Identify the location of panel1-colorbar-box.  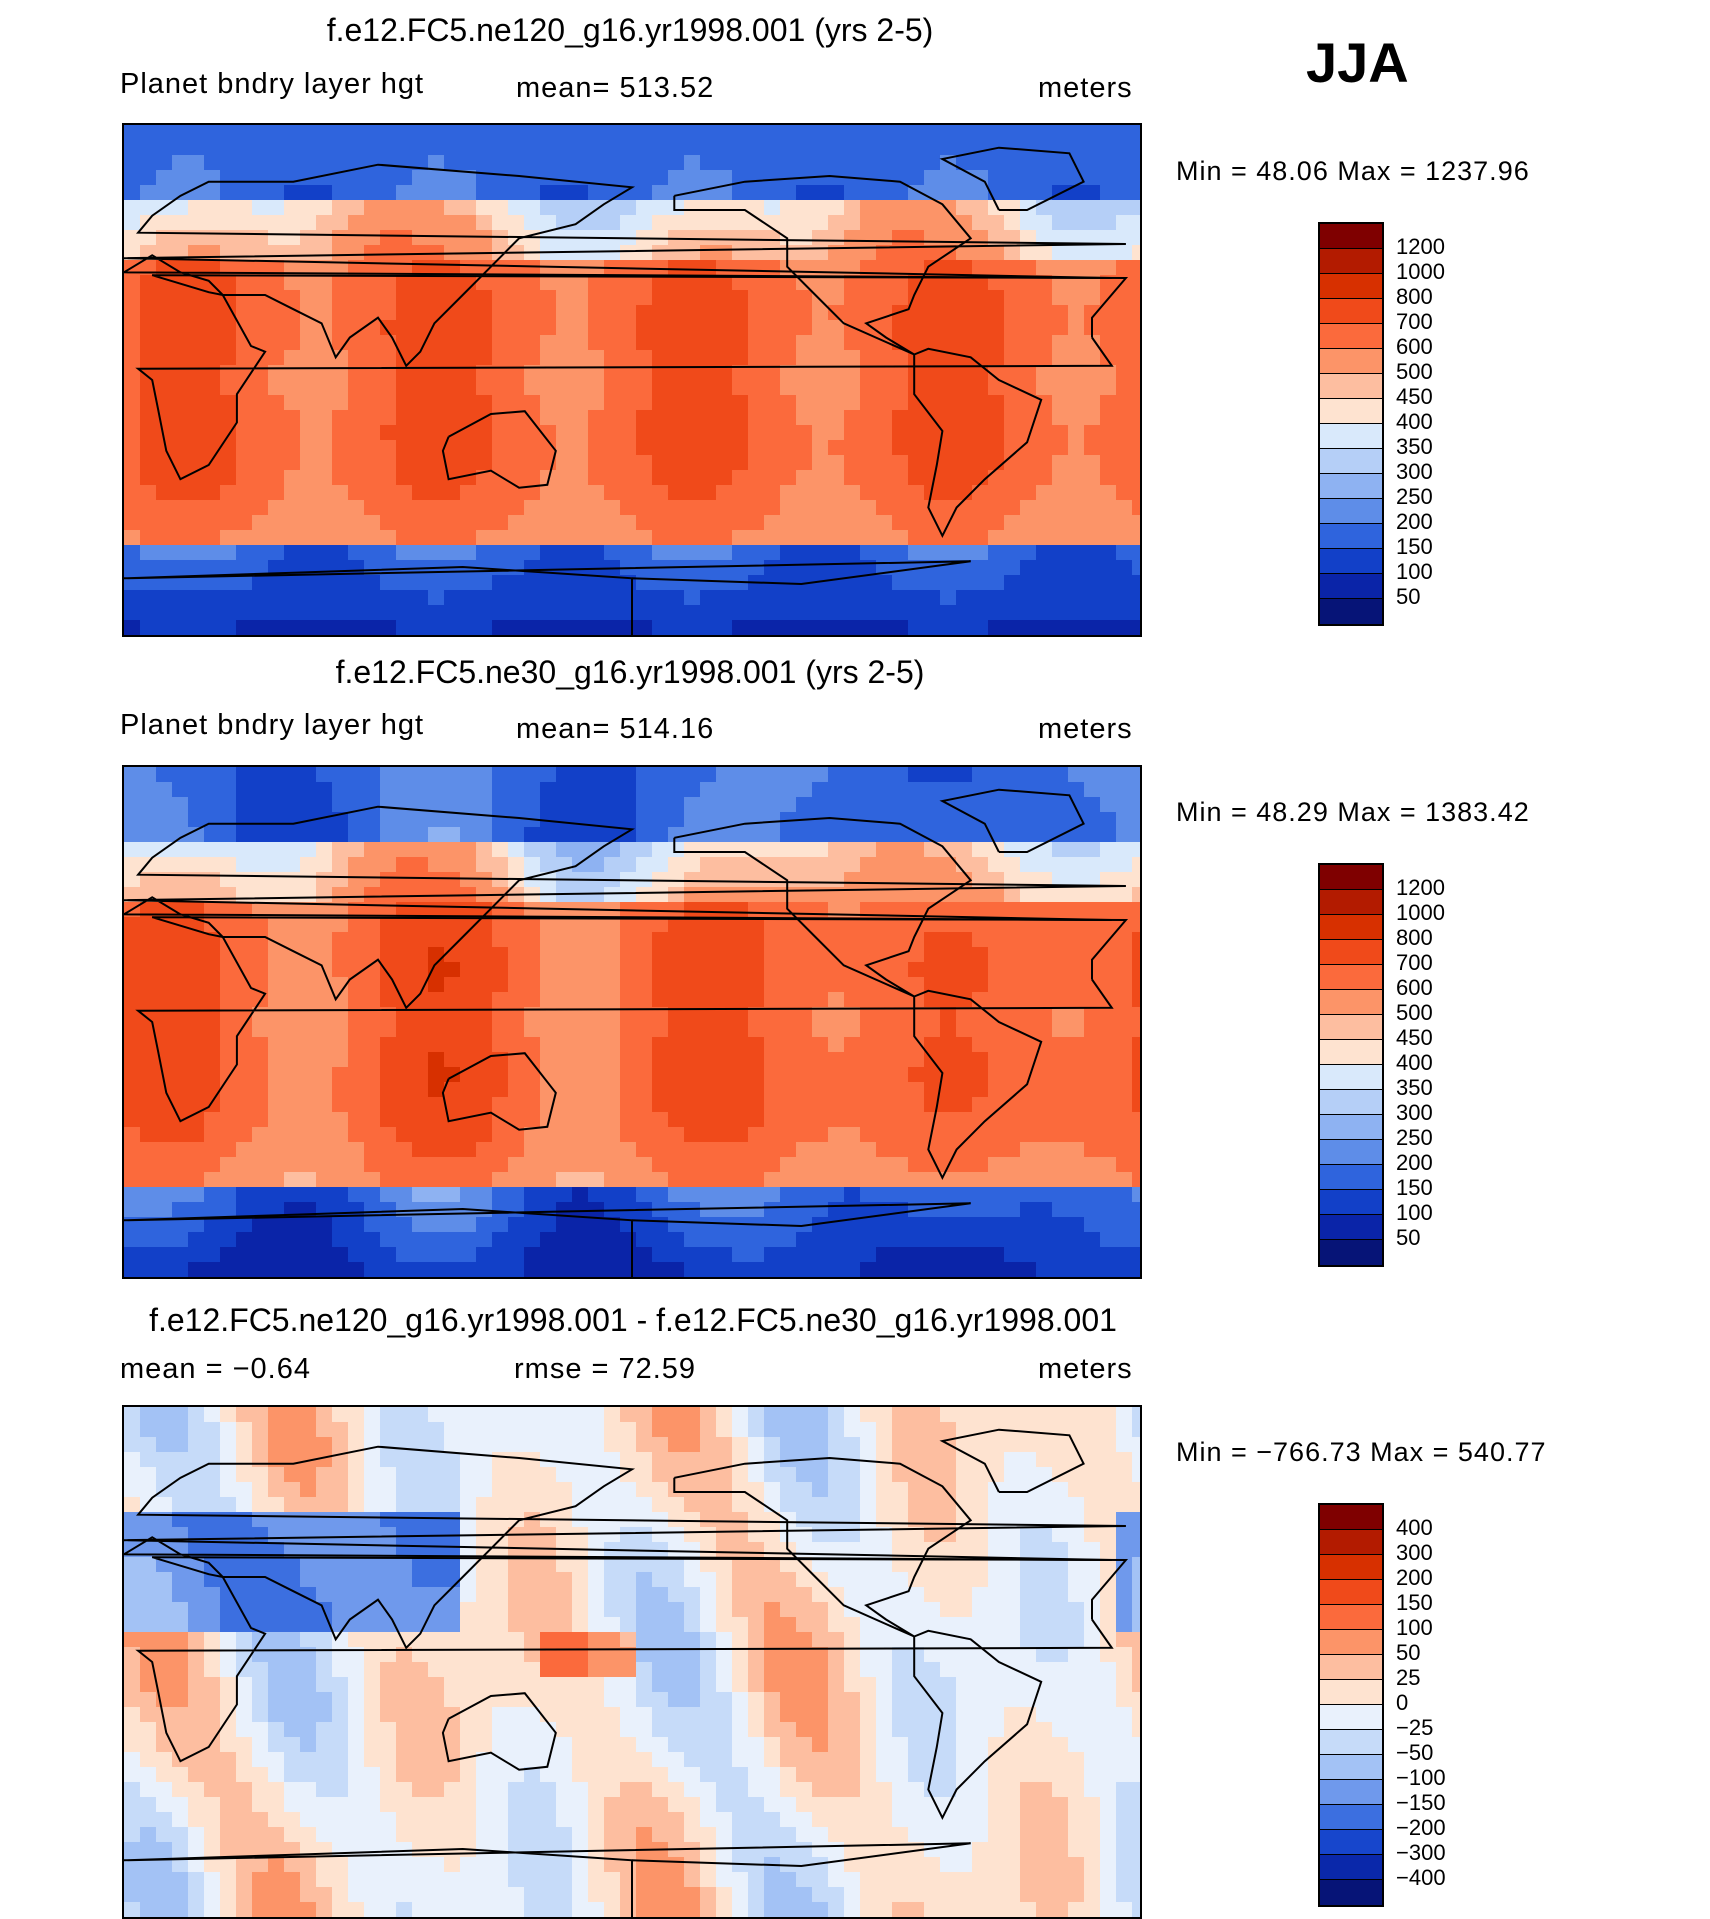
(1351, 411).